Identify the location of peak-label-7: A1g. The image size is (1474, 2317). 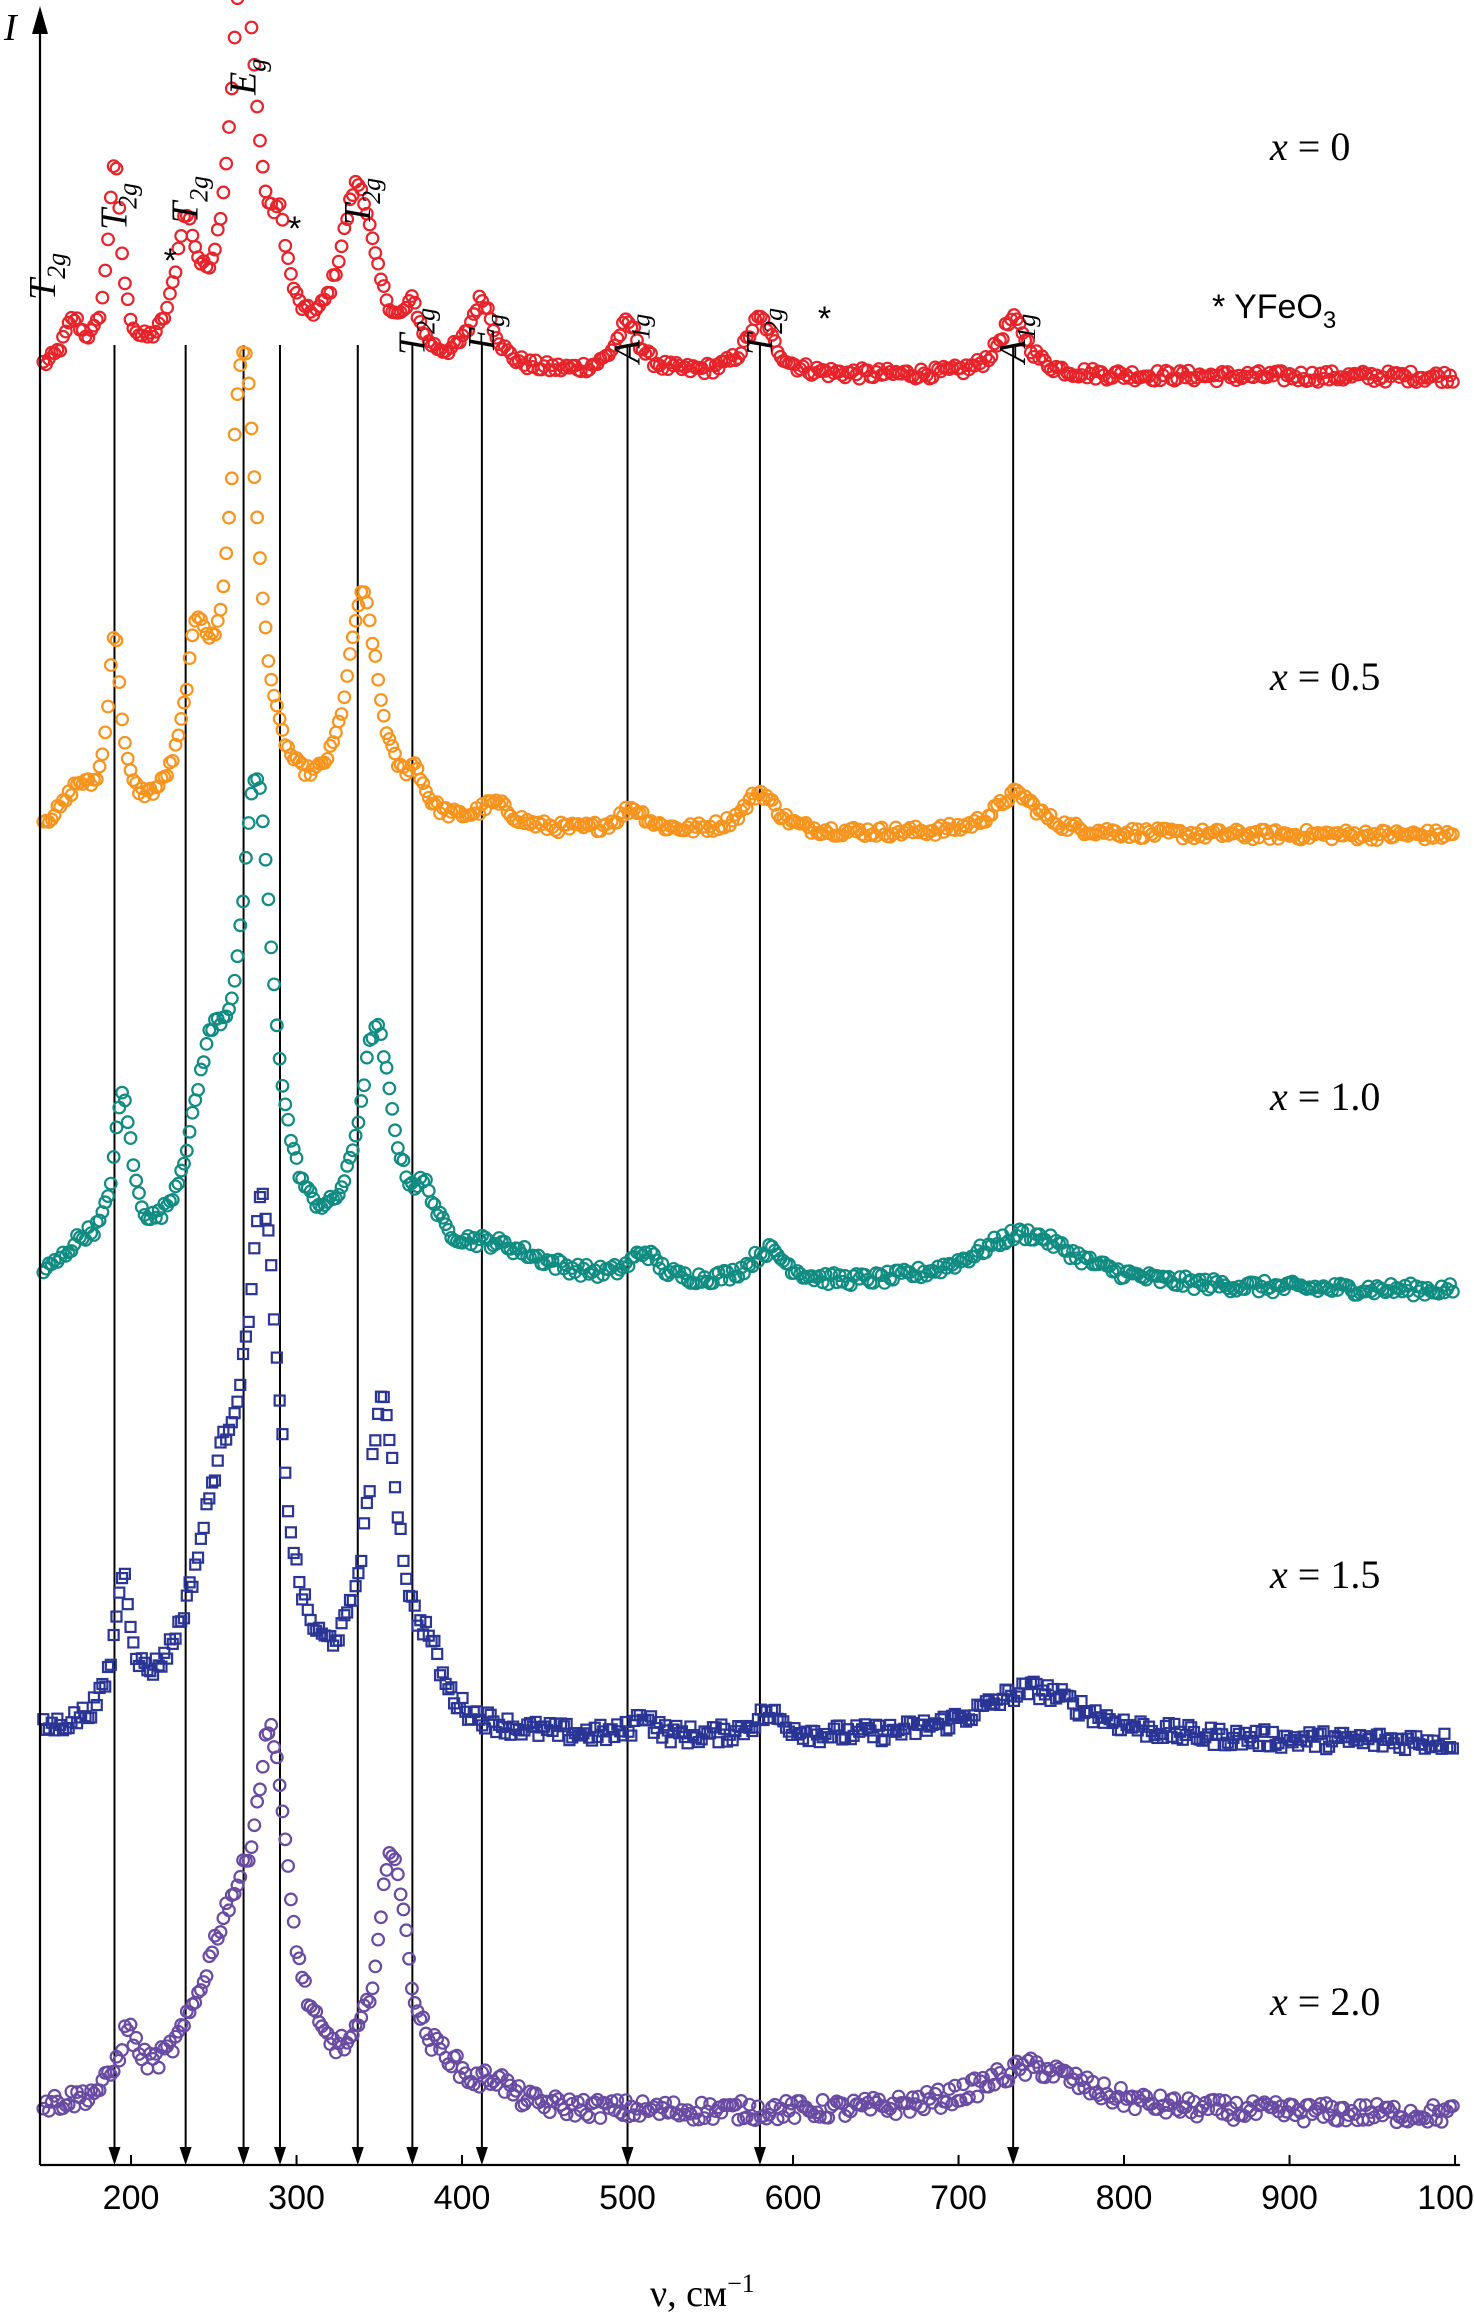
(631, 340).